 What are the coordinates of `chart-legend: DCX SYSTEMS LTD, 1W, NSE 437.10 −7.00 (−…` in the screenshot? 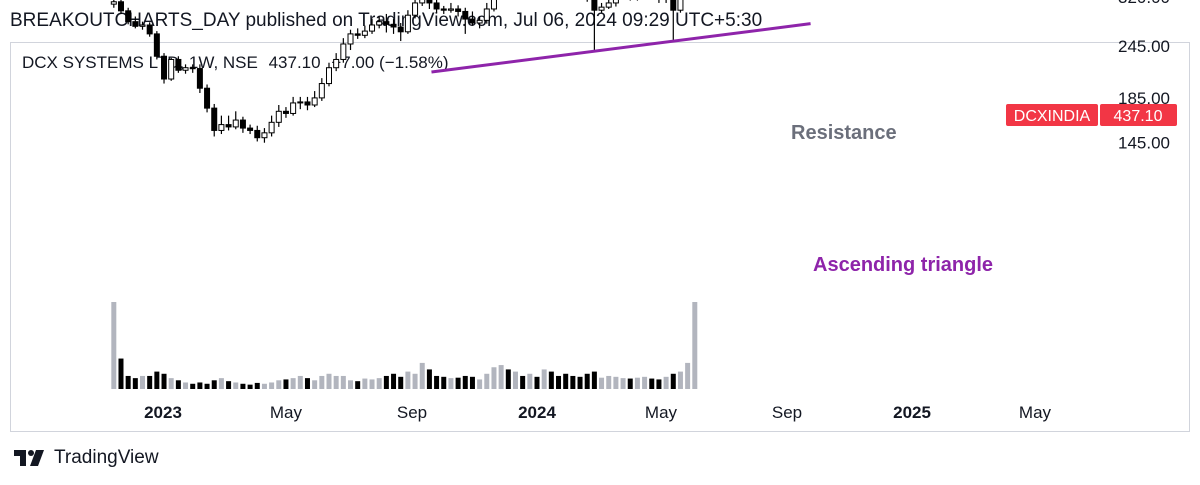 It's located at (238, 63).